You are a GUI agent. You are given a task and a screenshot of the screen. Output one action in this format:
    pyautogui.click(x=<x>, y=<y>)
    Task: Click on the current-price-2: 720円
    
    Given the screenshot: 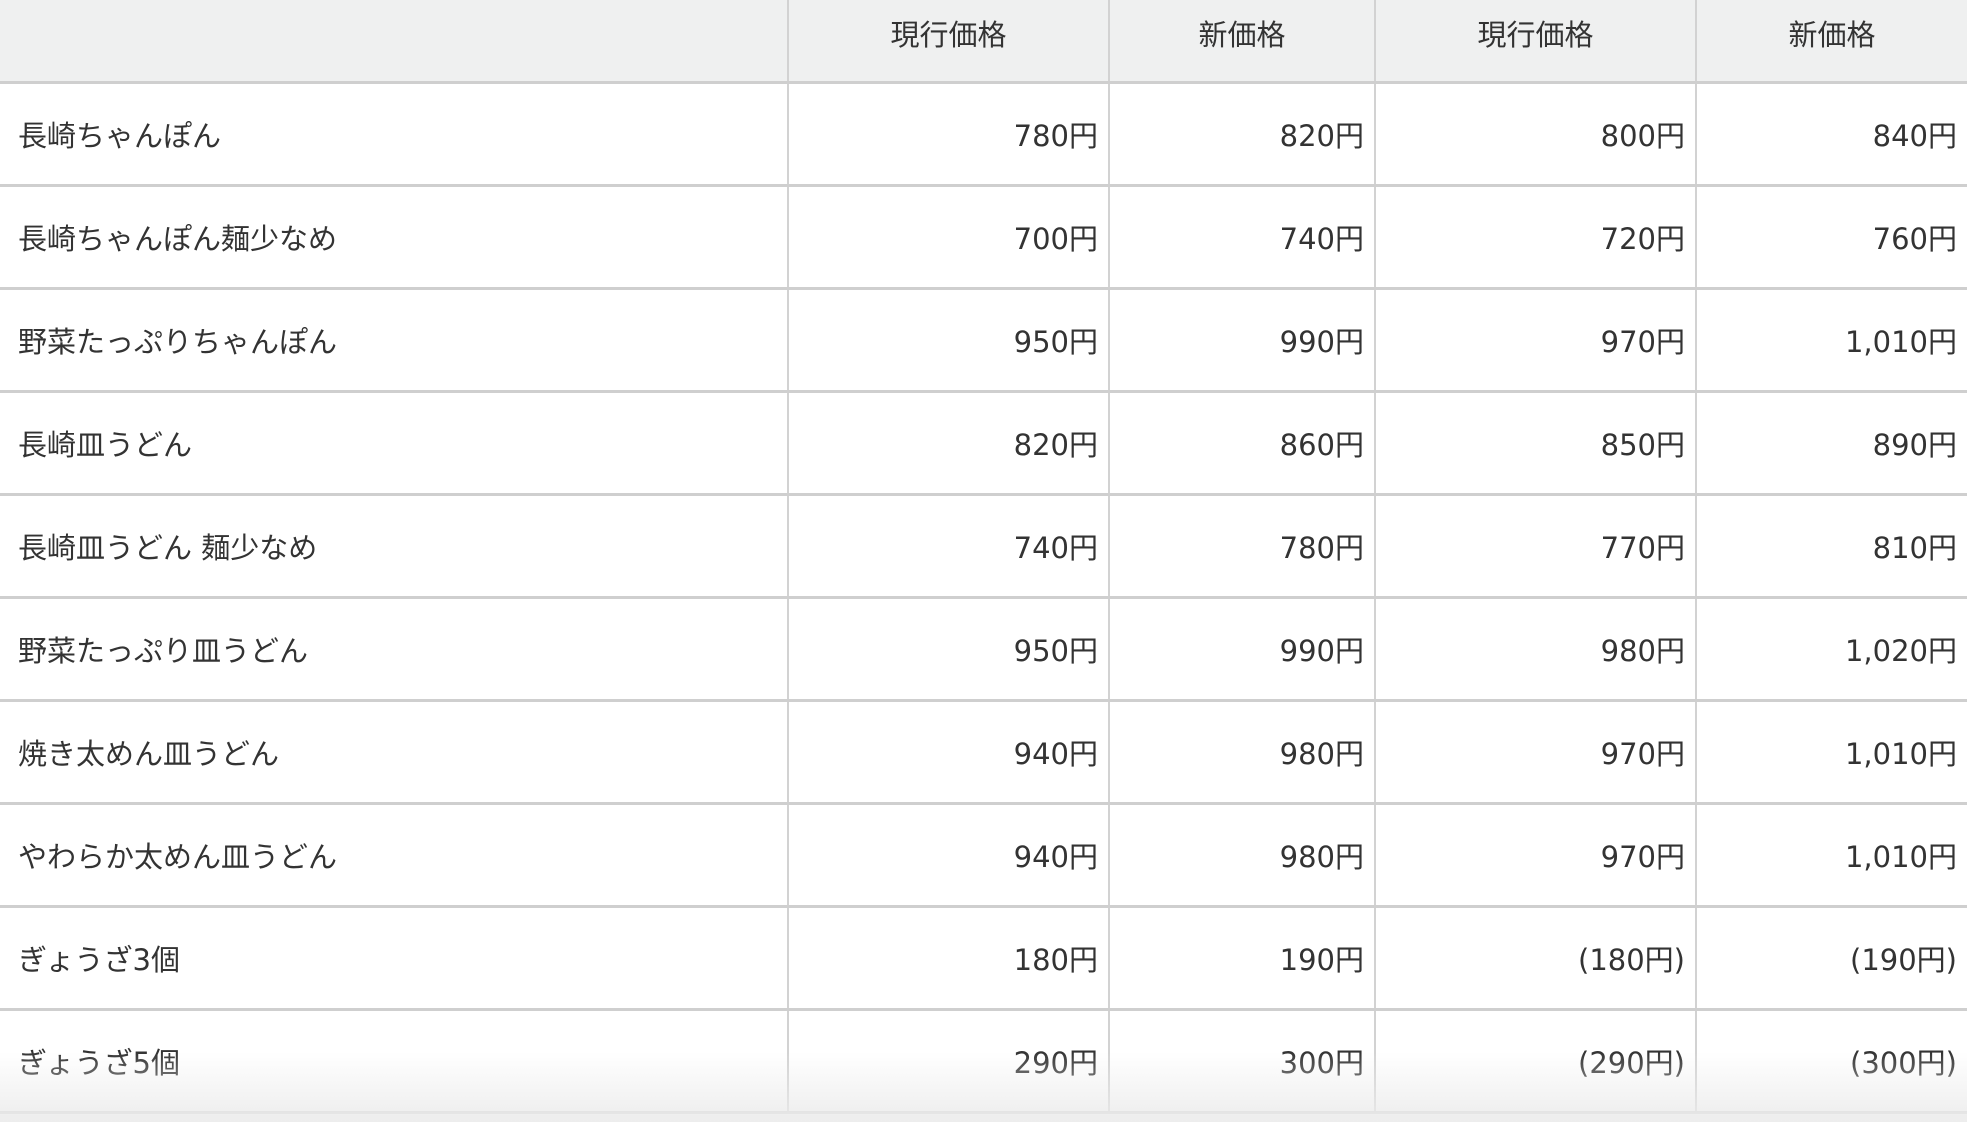 What is the action you would take?
    pyautogui.click(x=1535, y=237)
    